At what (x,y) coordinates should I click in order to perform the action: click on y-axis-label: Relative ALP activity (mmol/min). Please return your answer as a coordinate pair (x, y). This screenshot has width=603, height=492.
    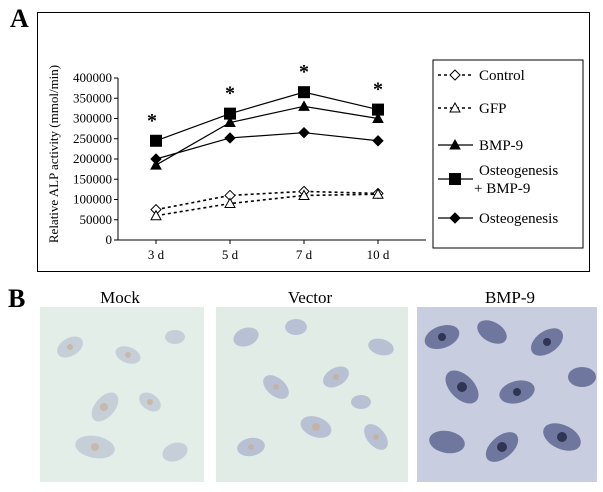
    Looking at the image, I should click on (53, 154).